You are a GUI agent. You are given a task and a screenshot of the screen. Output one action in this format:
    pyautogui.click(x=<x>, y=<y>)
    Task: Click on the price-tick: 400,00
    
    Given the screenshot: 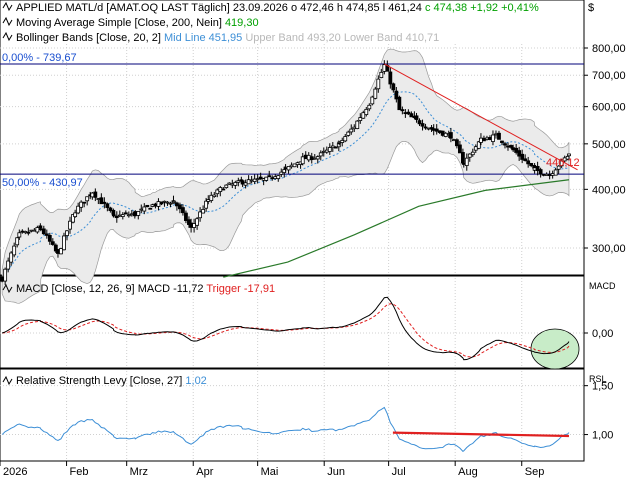 What is the action you would take?
    pyautogui.click(x=609, y=190)
    